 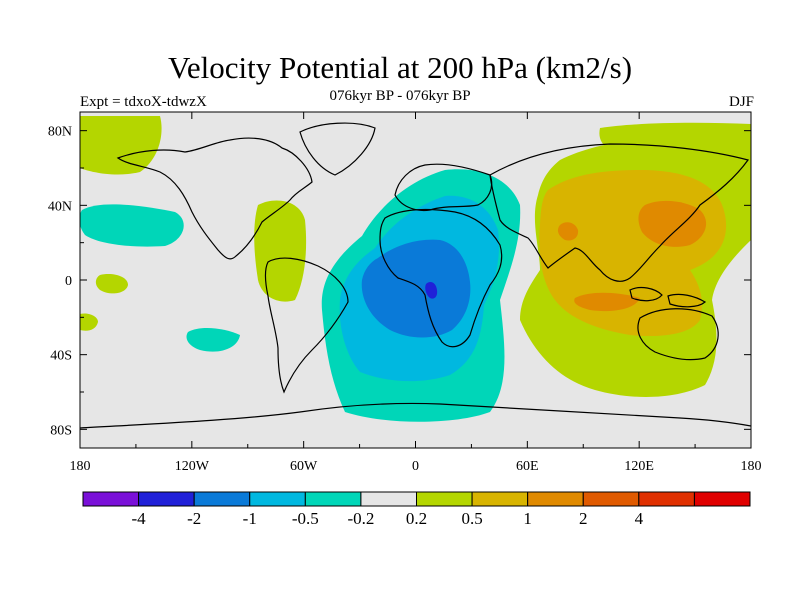 I want to click on colorbar-label: -0.5, so click(x=305, y=518).